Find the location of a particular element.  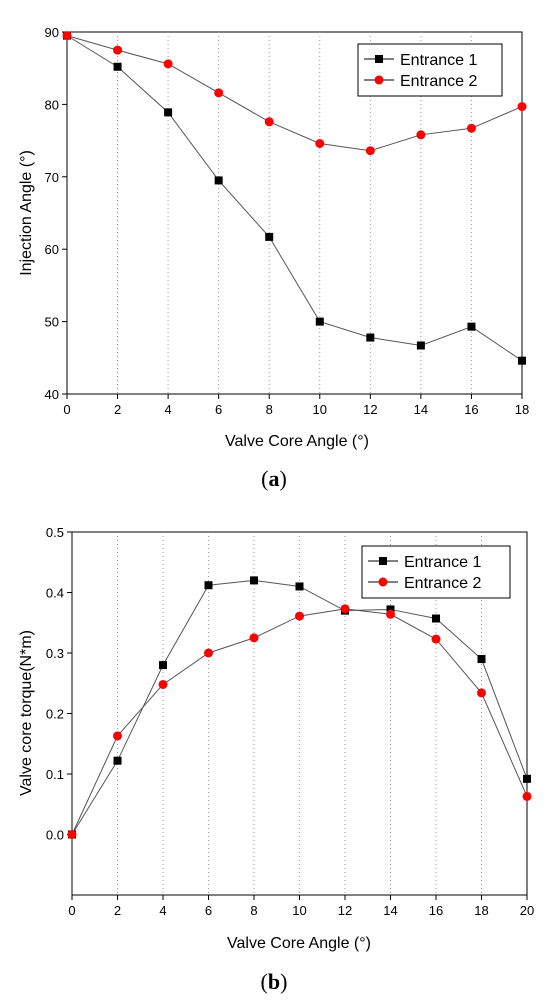

y-tick-label: 40 is located at coordinates (52, 394).